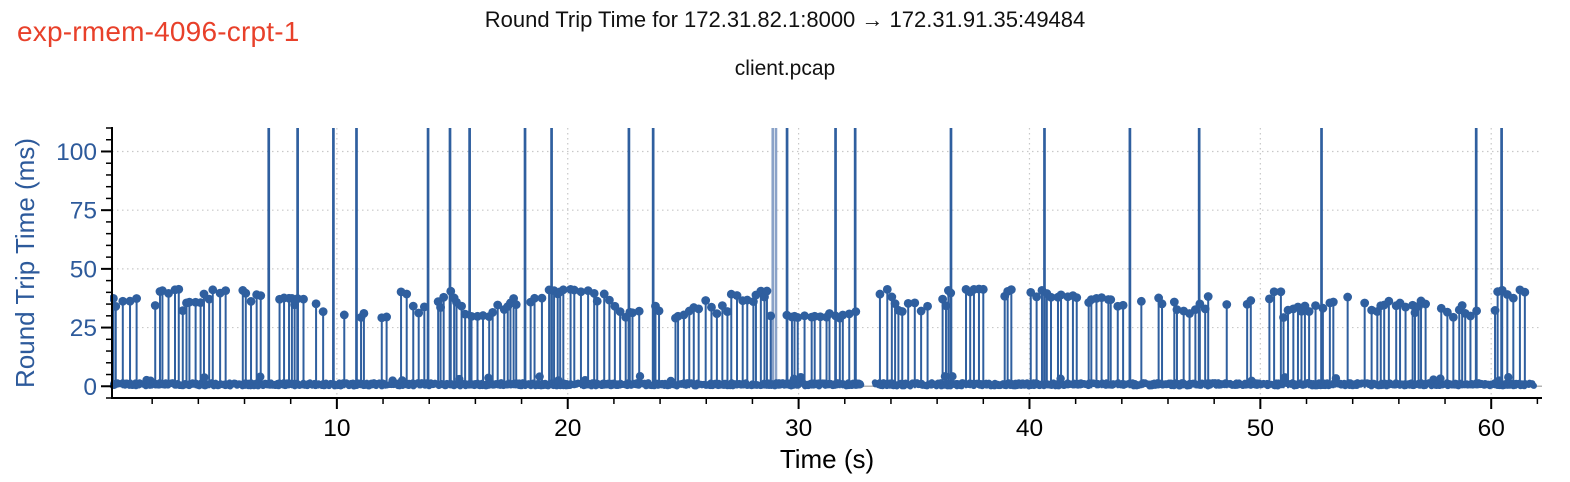 This screenshot has height=482, width=1570. I want to click on experiment-label: exp-rmem-4096-crpt-1, so click(158, 31).